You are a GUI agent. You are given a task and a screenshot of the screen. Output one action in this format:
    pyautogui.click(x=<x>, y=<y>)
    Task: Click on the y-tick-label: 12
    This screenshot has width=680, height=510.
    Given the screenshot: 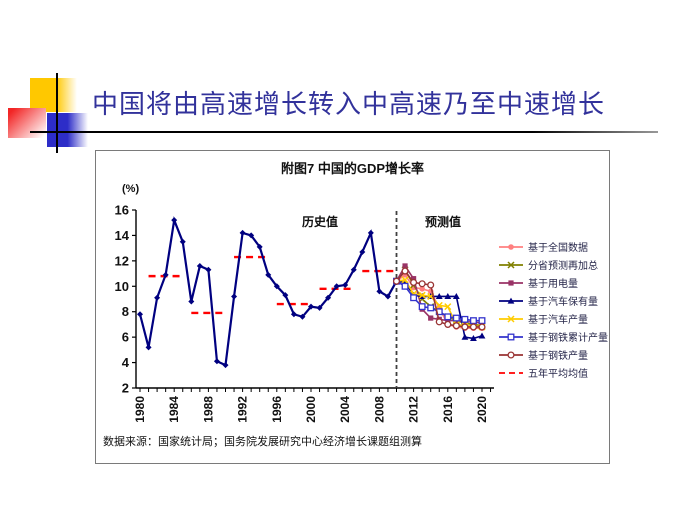 What is the action you would take?
    pyautogui.click(x=122, y=260)
    